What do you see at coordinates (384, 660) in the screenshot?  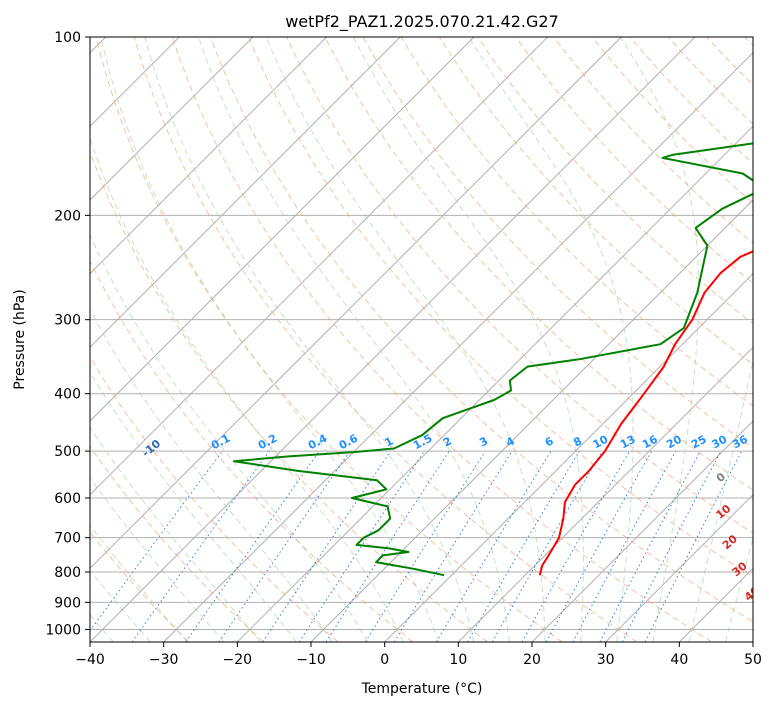 I see `x-tick-label: 0` at bounding box center [384, 660].